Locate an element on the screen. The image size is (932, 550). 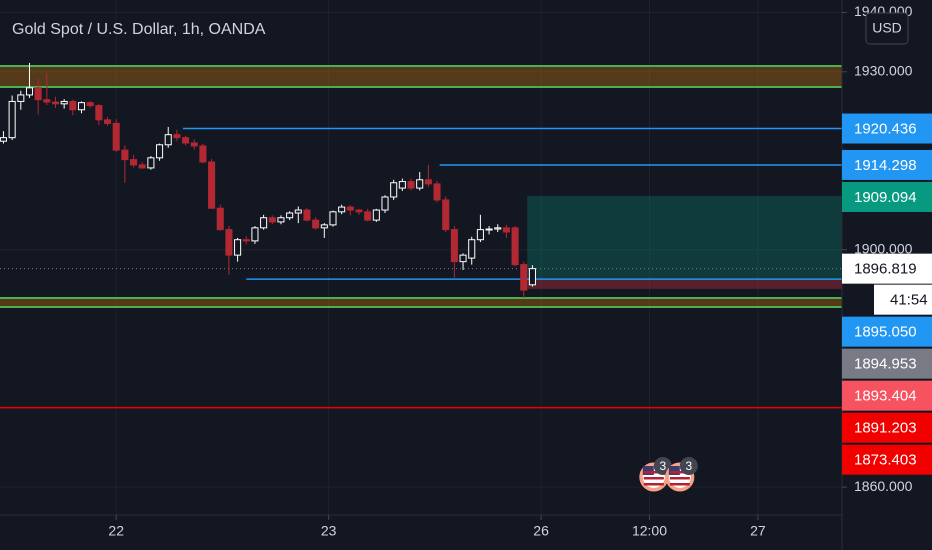
price-label: 1873.403 is located at coordinates (885, 460).